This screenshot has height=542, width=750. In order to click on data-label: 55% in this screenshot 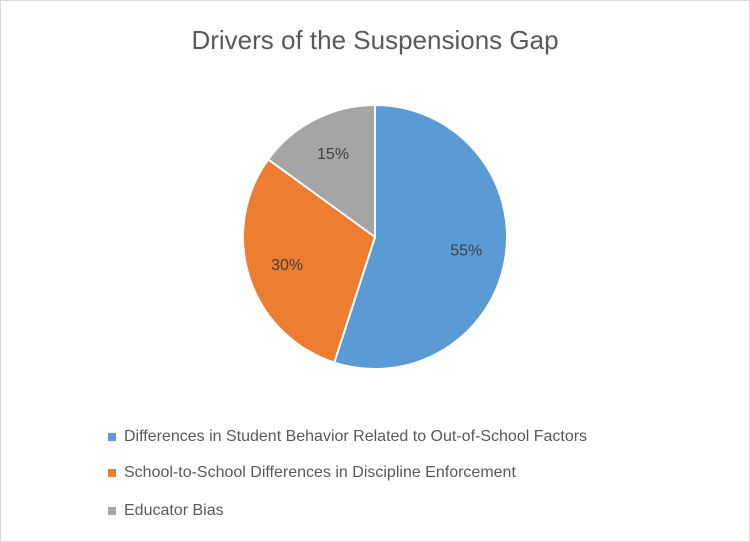, I will do `click(466, 251)`.